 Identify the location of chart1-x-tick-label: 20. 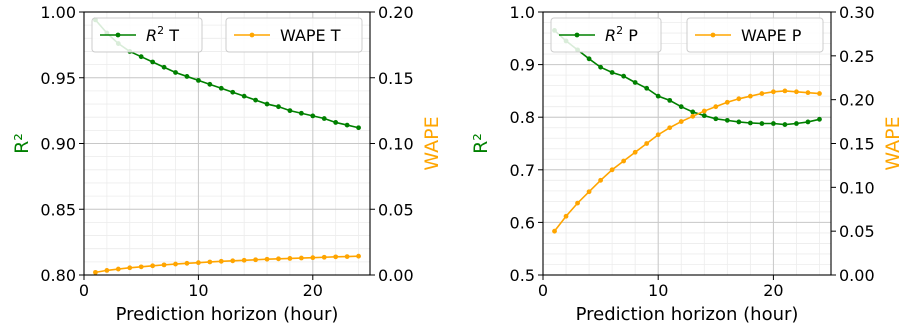
(773, 290).